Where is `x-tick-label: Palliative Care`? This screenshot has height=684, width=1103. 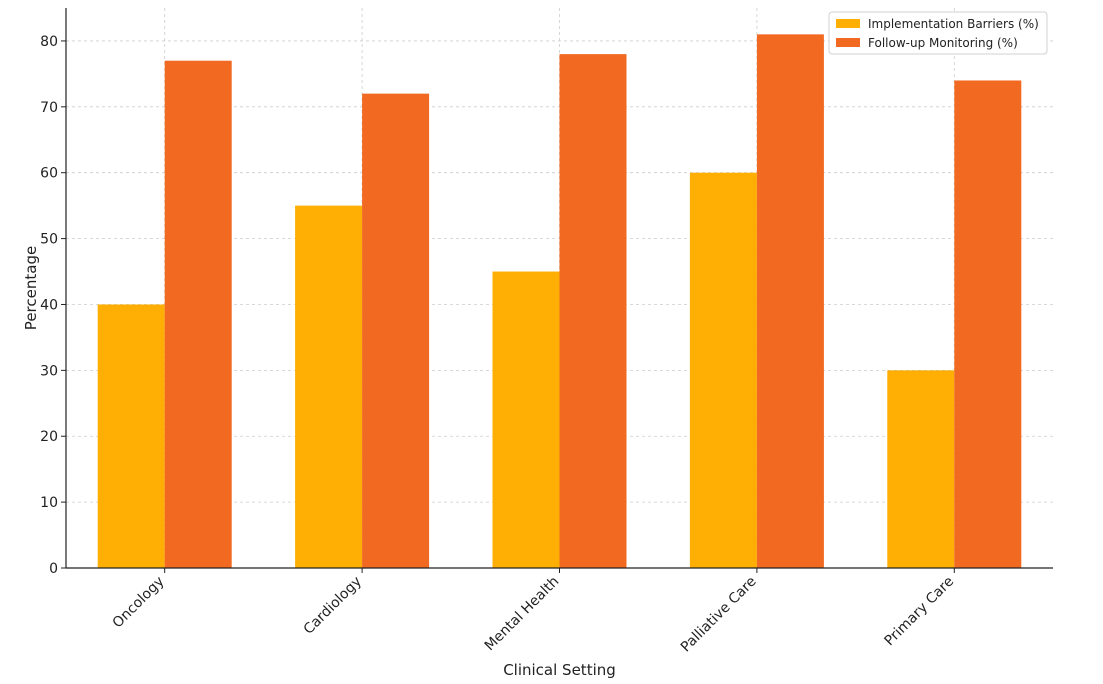
x-tick-label: Palliative Care is located at coordinates (719, 615).